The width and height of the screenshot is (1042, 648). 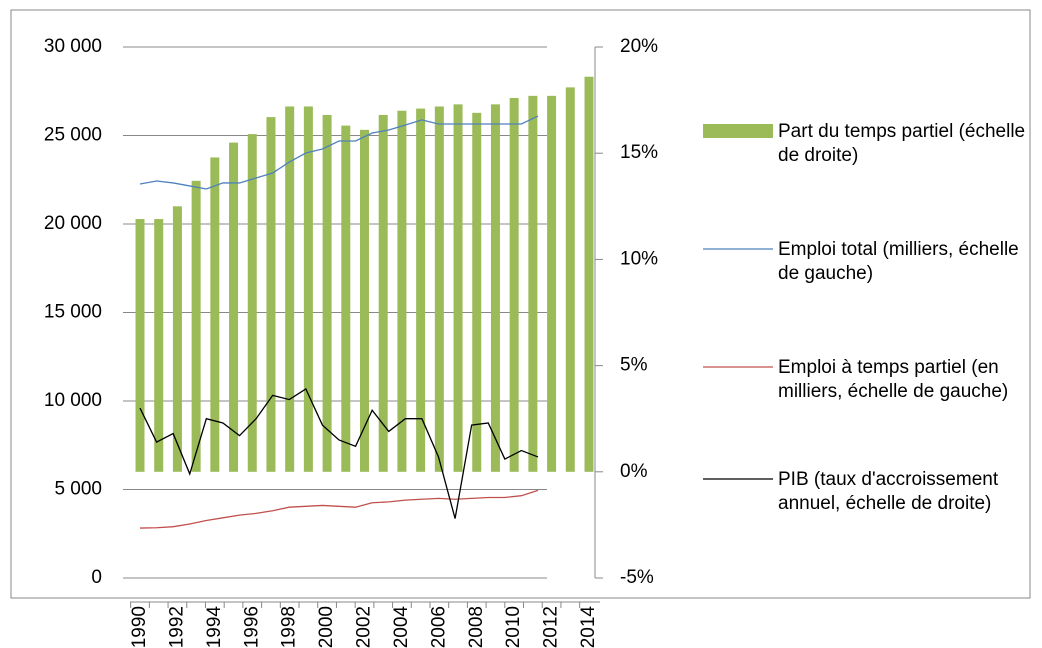 What do you see at coordinates (476, 627) in the screenshot?
I see `x-tick-label: 2008` at bounding box center [476, 627].